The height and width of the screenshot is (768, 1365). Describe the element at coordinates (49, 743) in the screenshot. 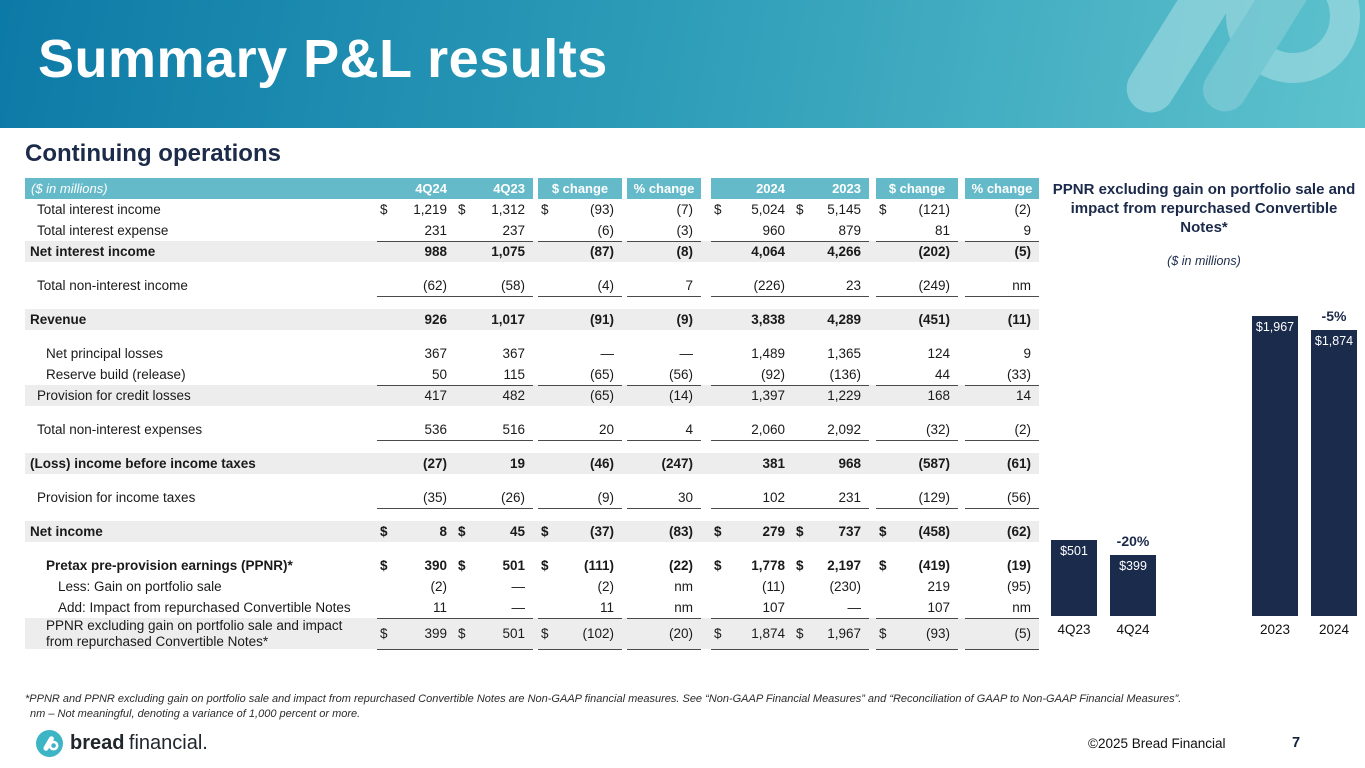

I see `bread-financial-logo-icon` at that location.